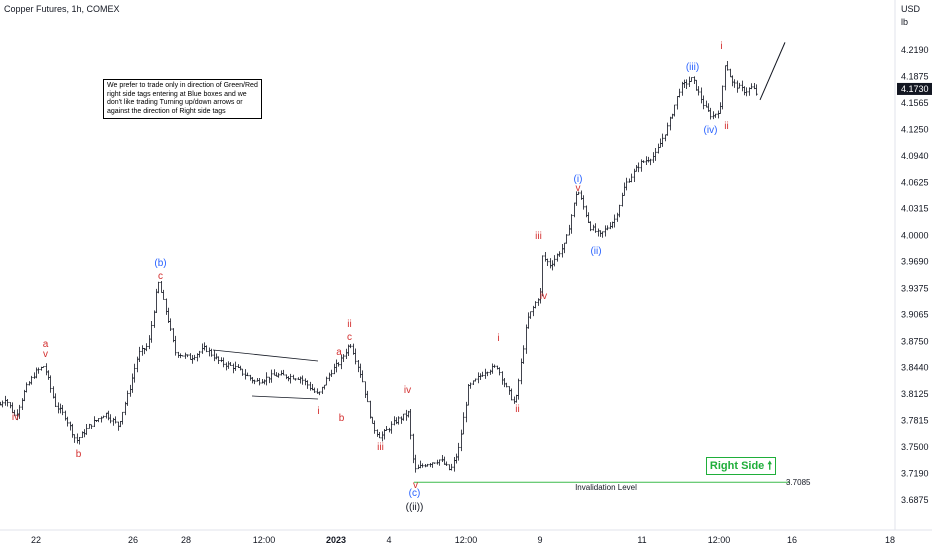 The height and width of the screenshot is (550, 932). What do you see at coordinates (285, 397) in the screenshot?
I see `triangle-lower-line` at bounding box center [285, 397].